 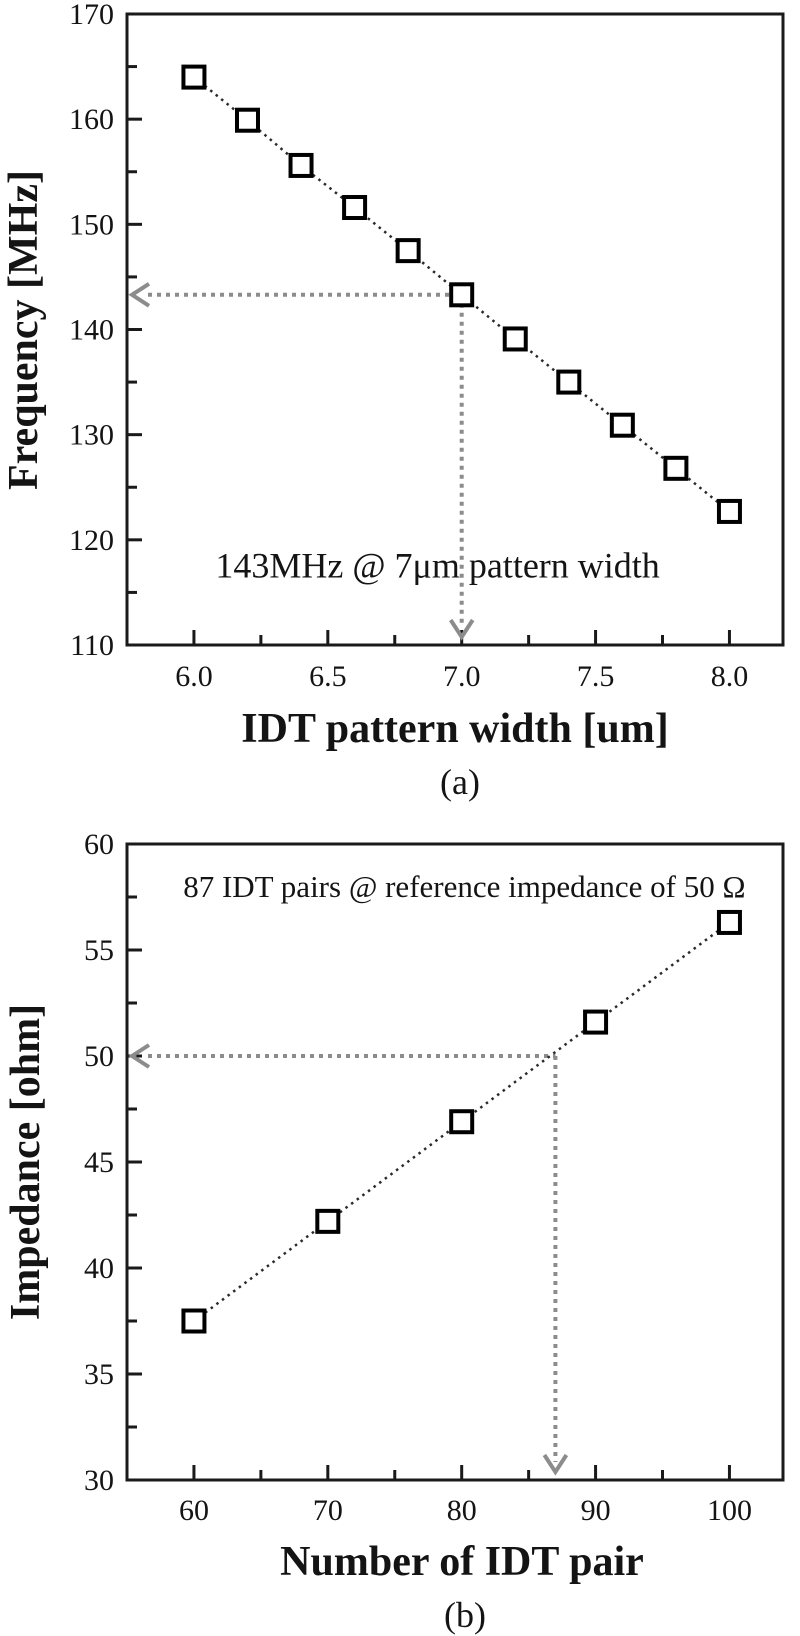 I want to click on y-tick-label: 140, so click(x=91, y=330).